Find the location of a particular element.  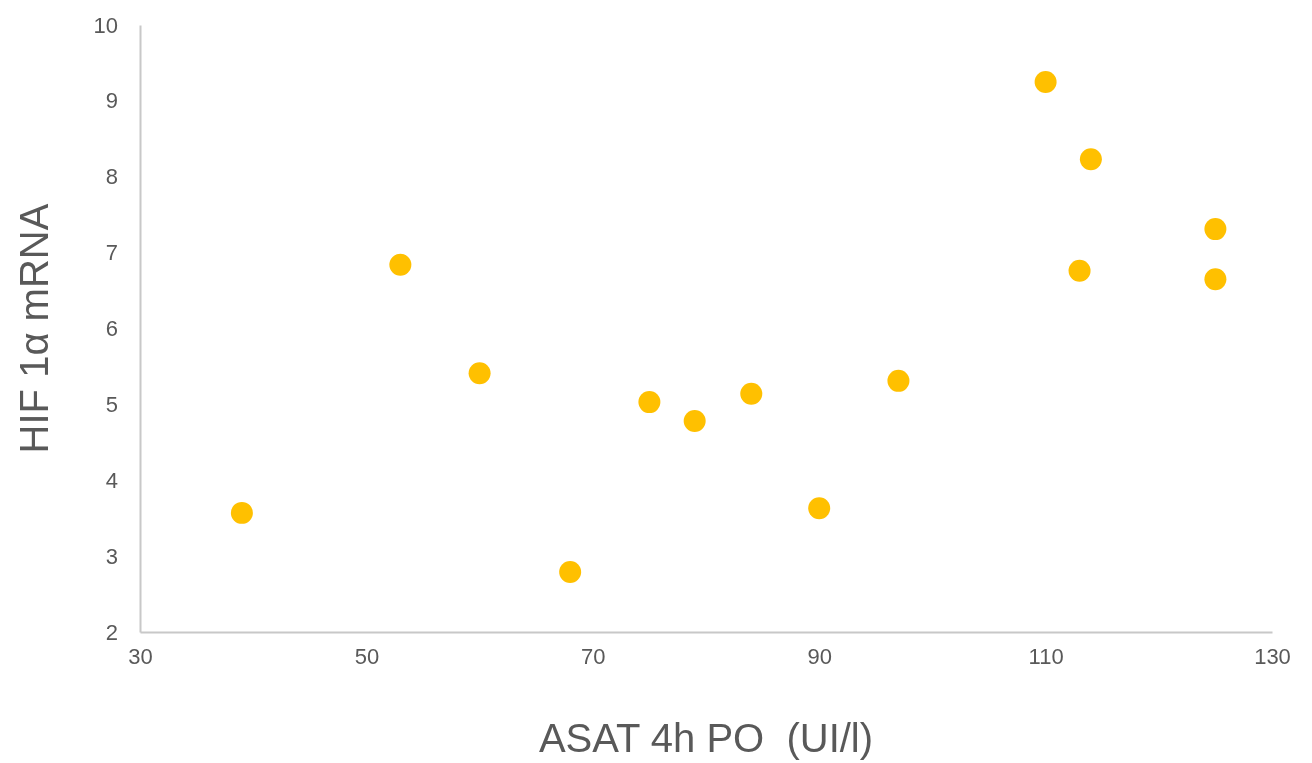

y-axis-title: HIF 1α mRNA is located at coordinates (34, 328).